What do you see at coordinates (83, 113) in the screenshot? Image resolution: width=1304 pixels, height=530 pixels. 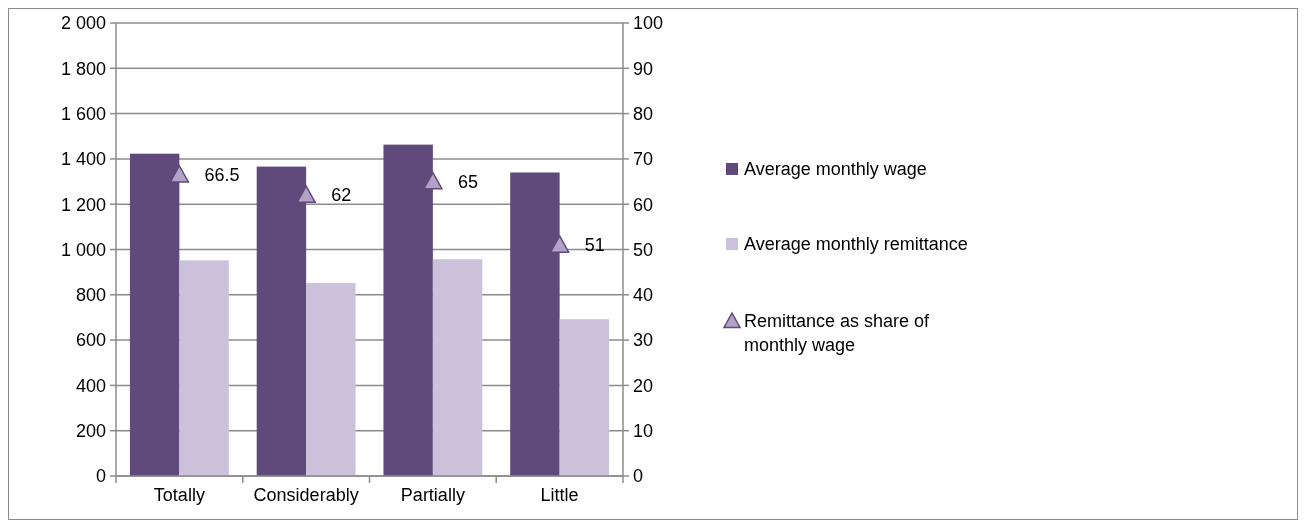 I see `y-tick-label: 1 600` at bounding box center [83, 113].